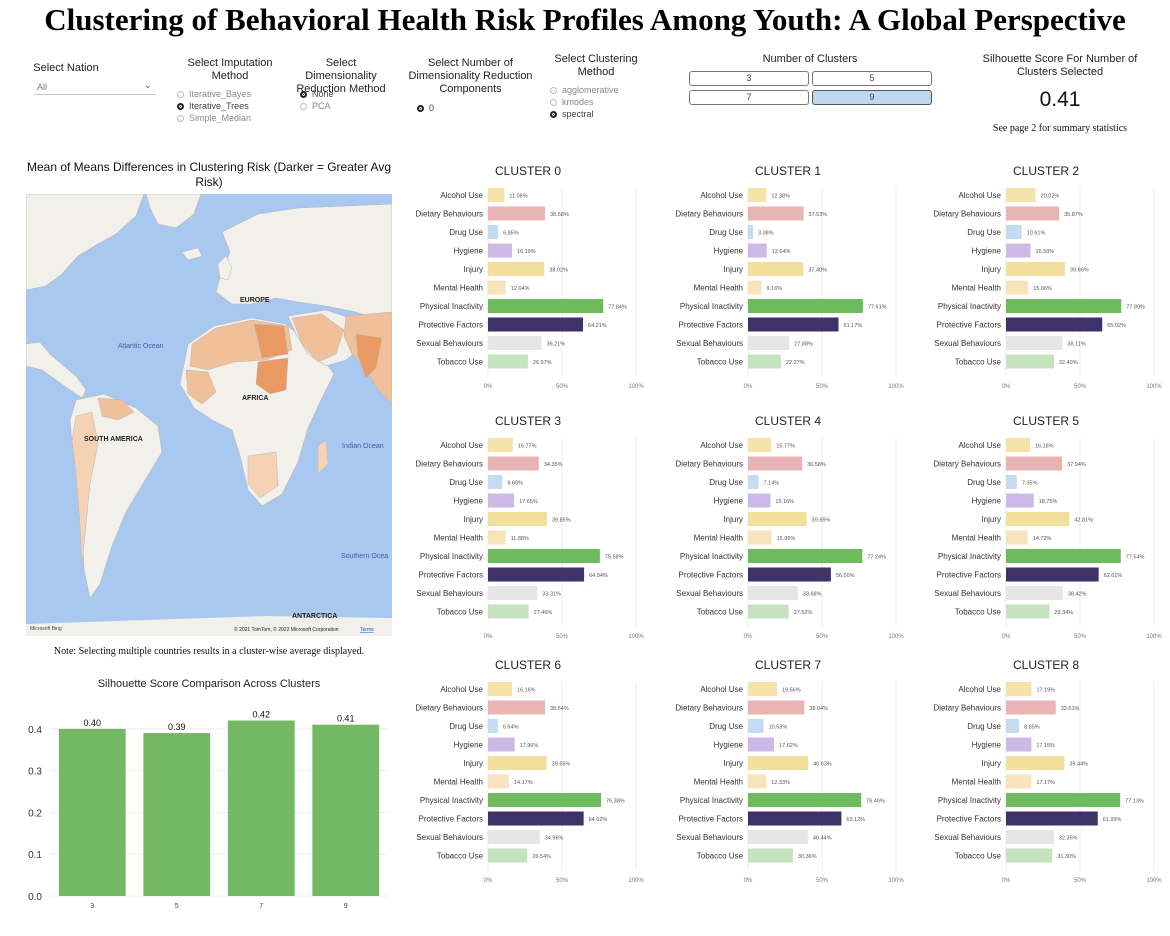 The width and height of the screenshot is (1170, 936). What do you see at coordinates (1073, 215) in the screenshot?
I see `bar-value-label: 35.87%` at bounding box center [1073, 215].